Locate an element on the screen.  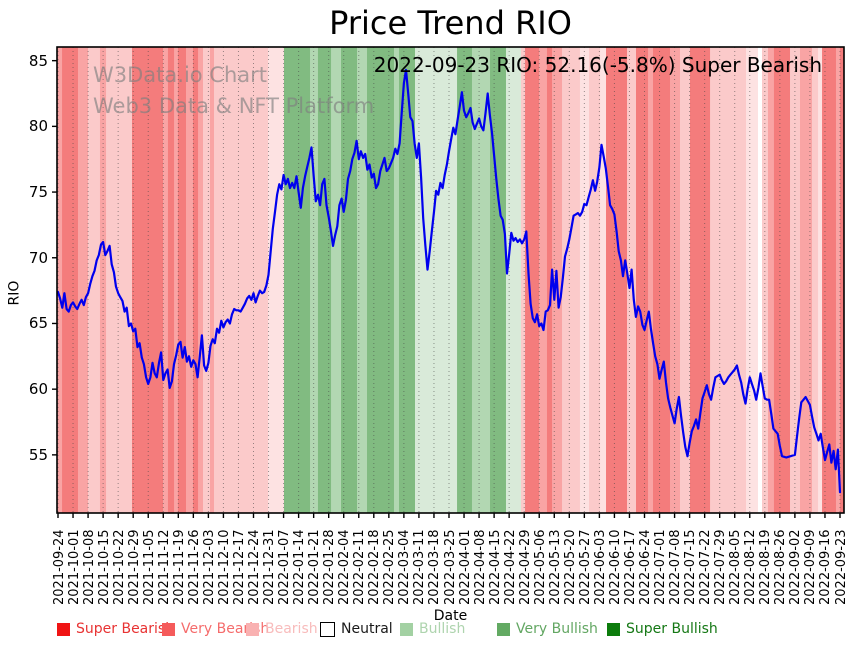
x-tick-label: 2021-12-24 is located at coordinates (254, 567).